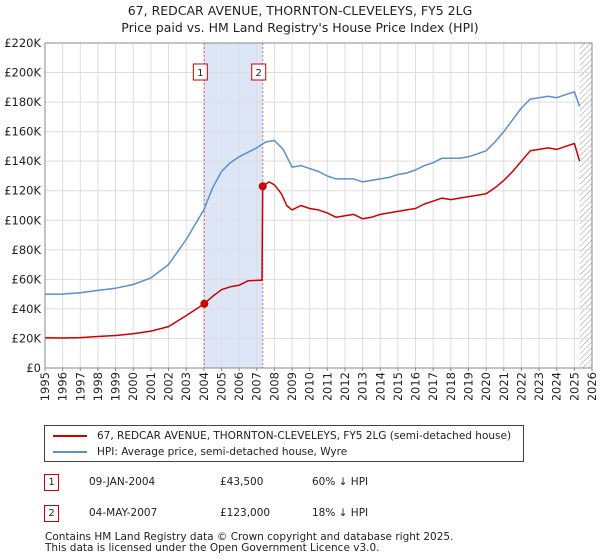  I want to click on y-tick-label: £200K, so click(22, 73).